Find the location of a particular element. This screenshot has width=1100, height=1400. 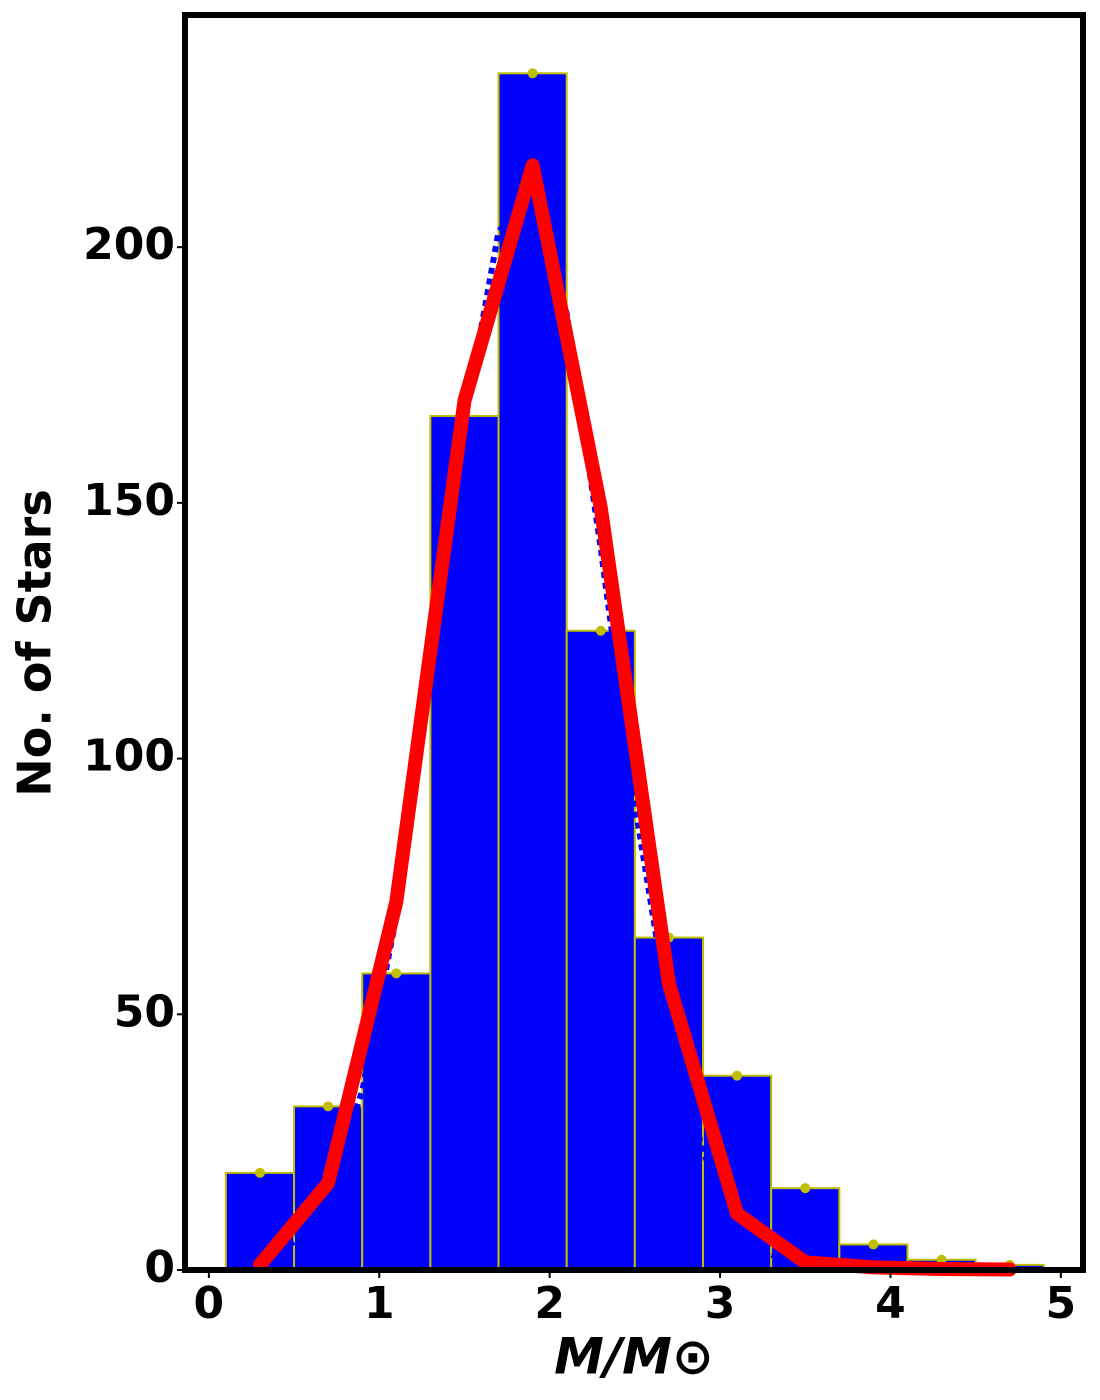

y-tick-label: 50 is located at coordinates (144, 1011).